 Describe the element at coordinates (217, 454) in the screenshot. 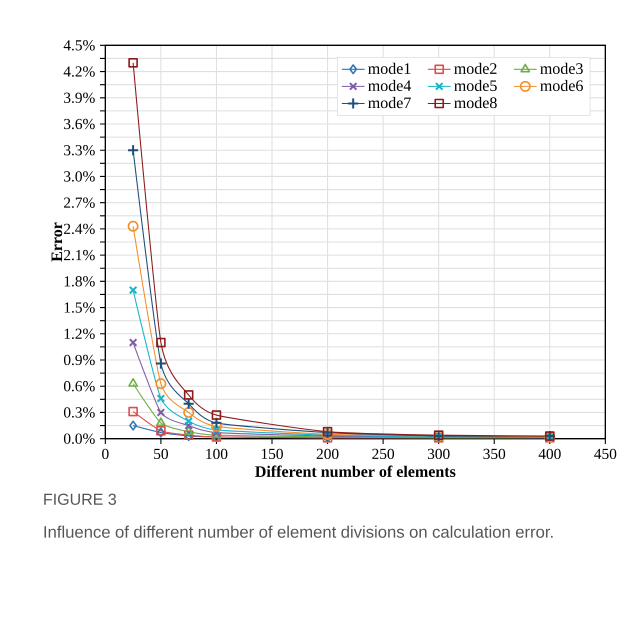

I see `x-tick-label: 100` at that location.